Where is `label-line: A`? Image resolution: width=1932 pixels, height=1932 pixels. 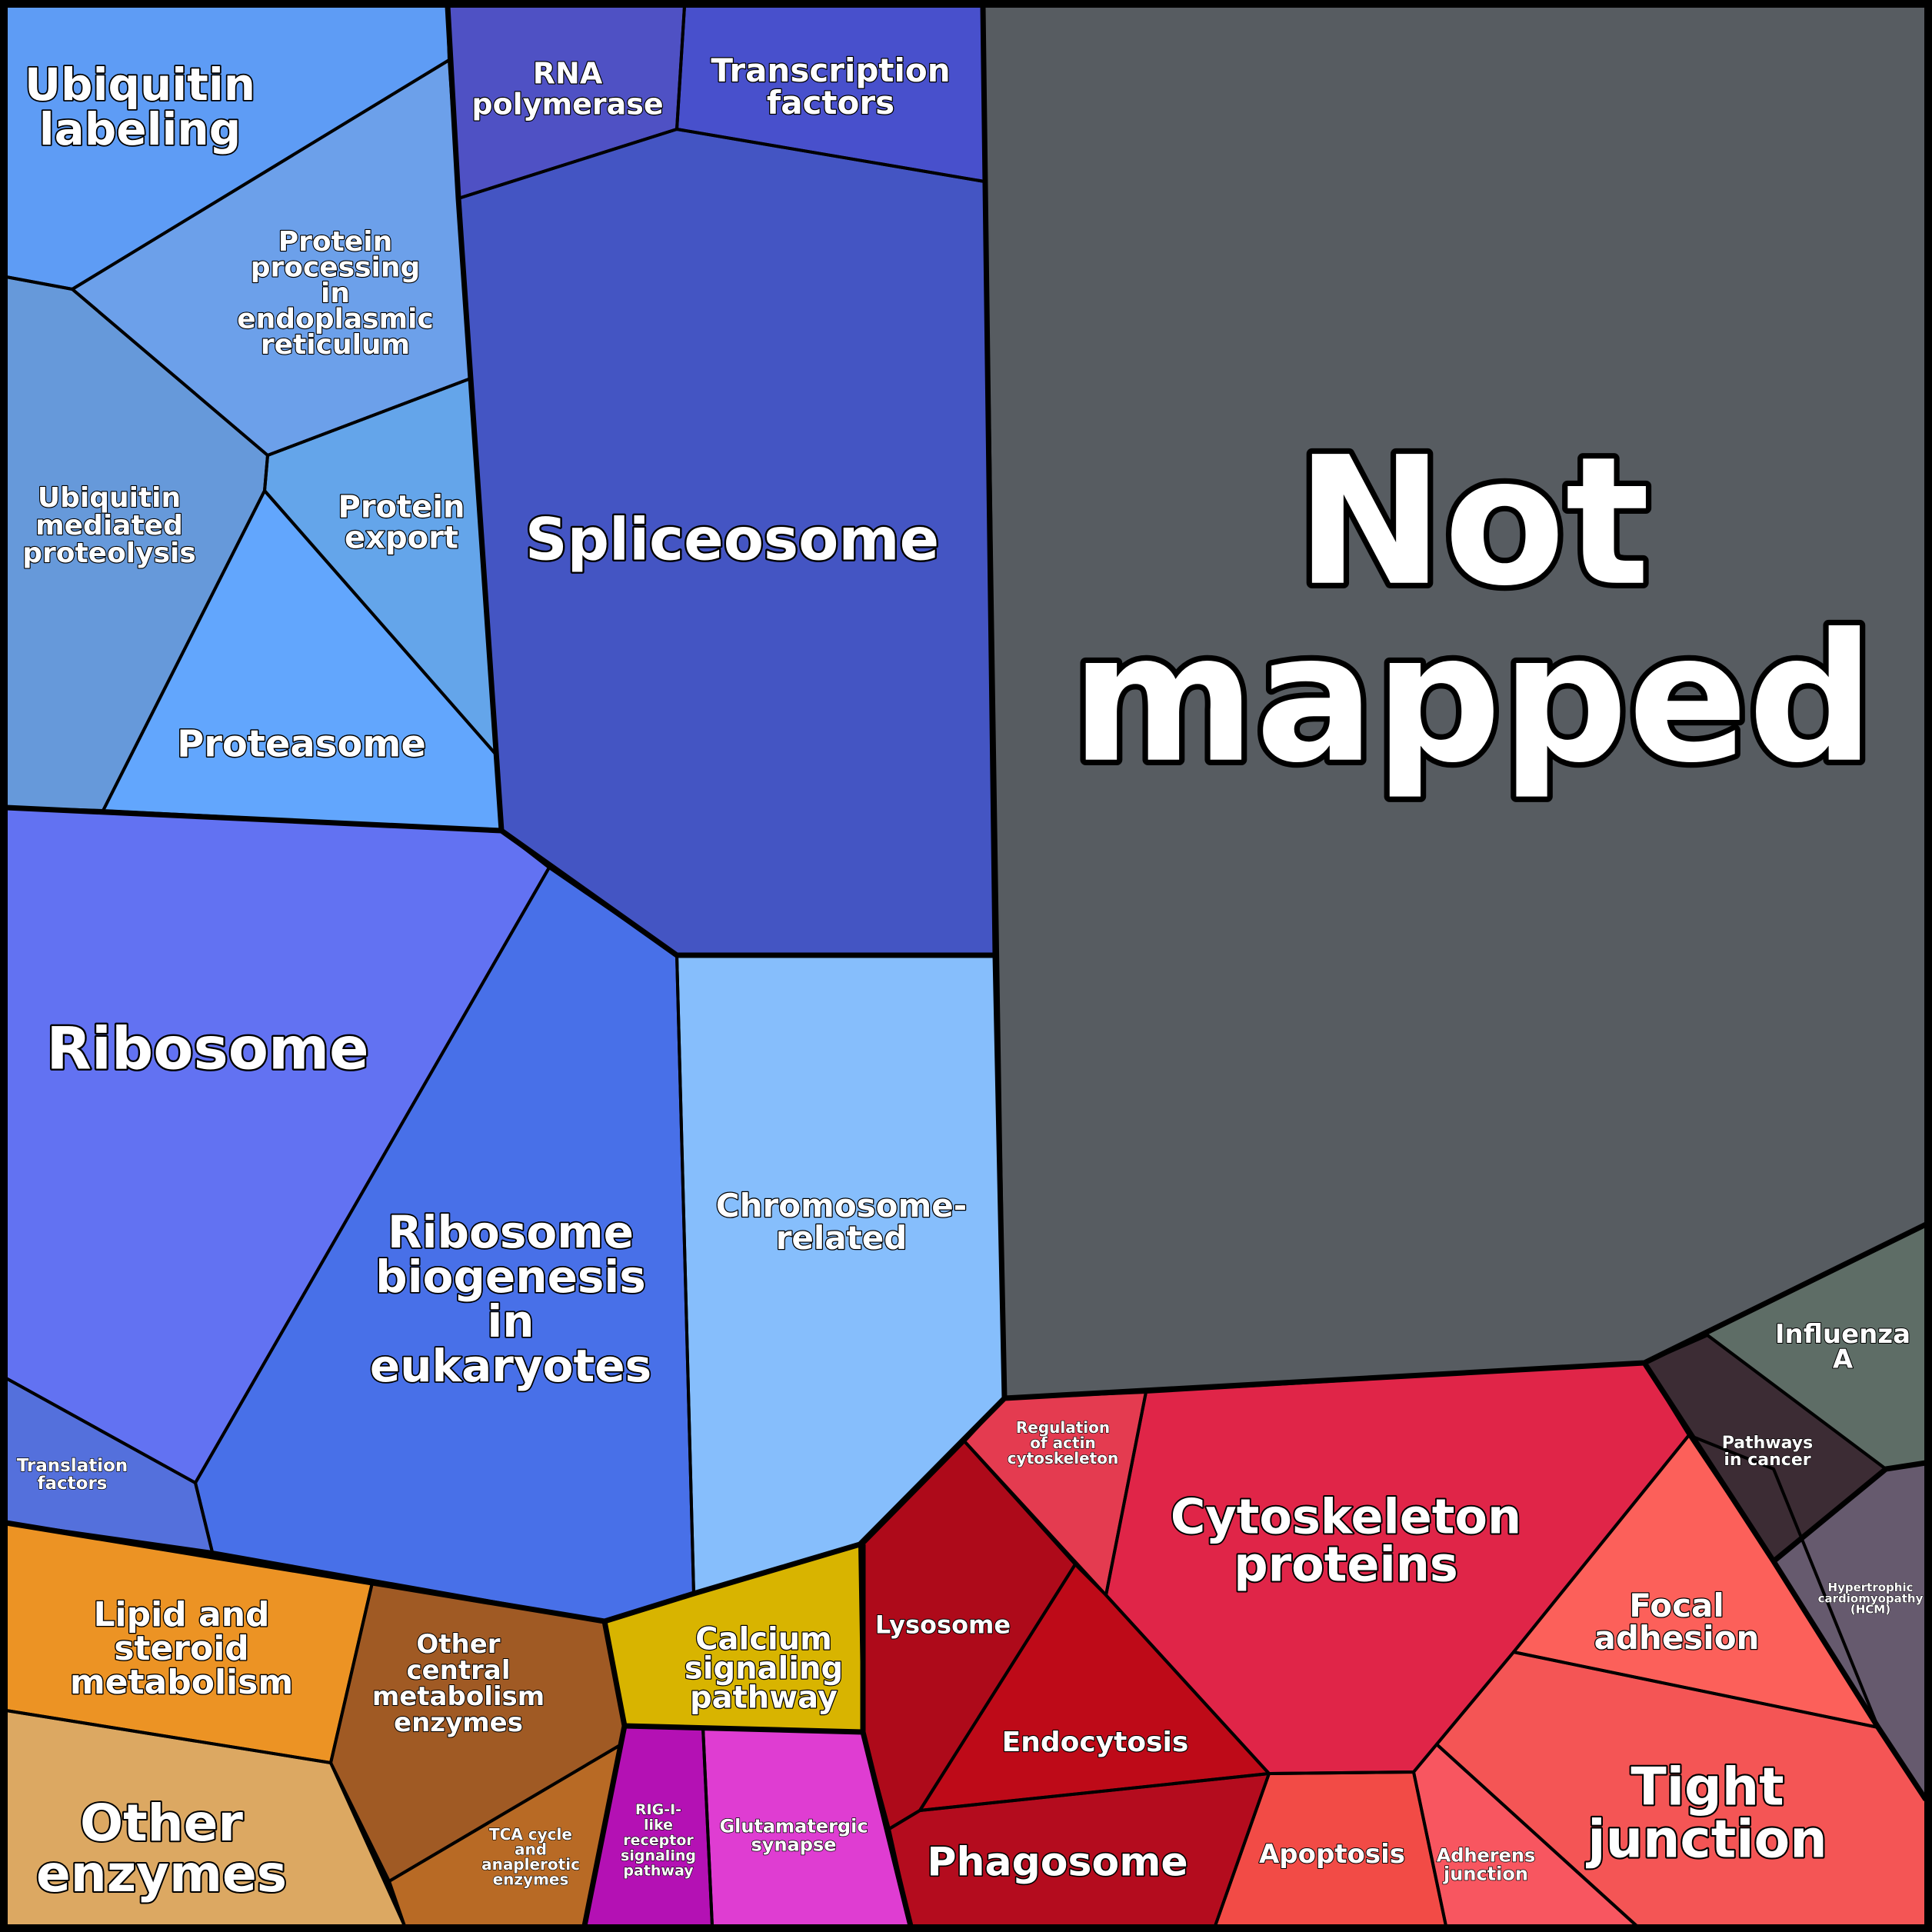 label-line: A is located at coordinates (1843, 1359).